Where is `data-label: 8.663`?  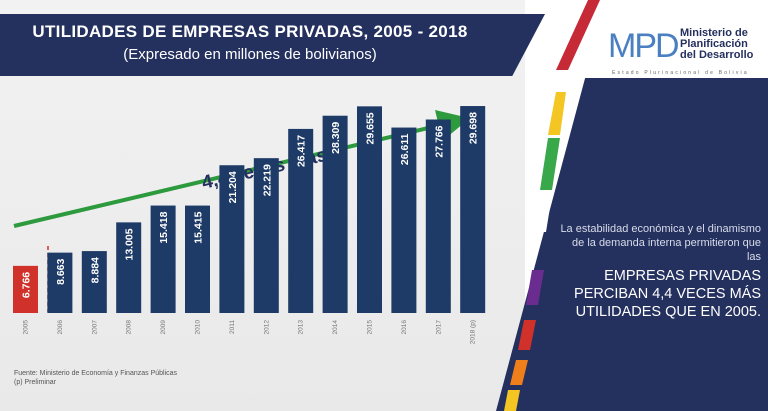 data-label: 8.663 is located at coordinates (61, 271).